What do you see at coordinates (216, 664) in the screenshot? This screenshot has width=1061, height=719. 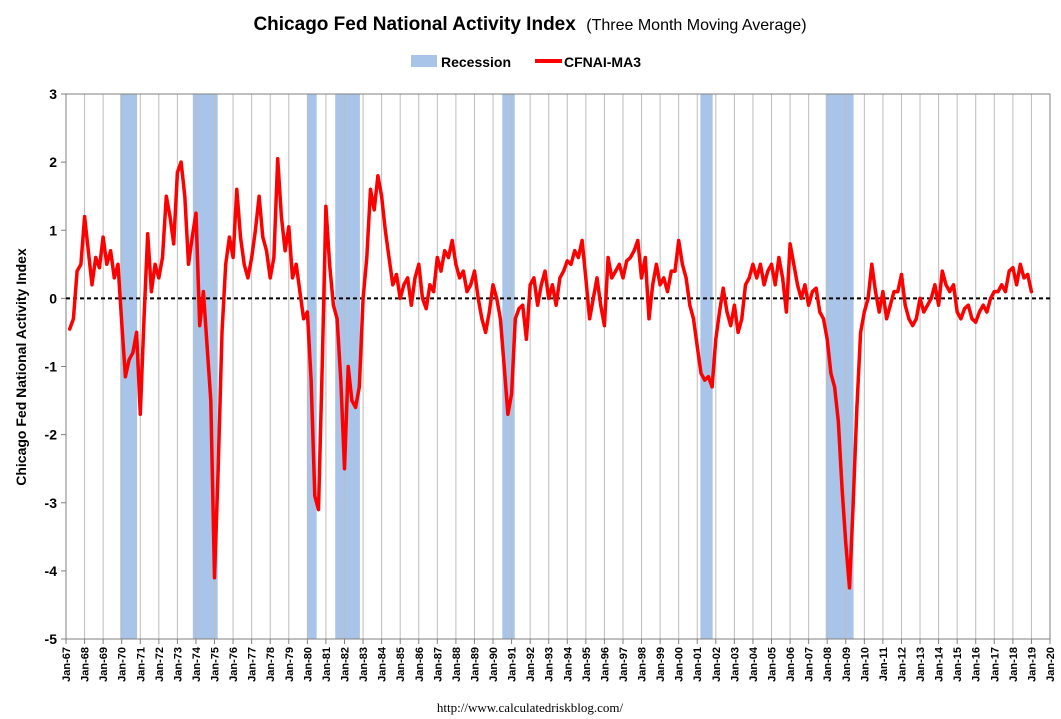 I see `x-tick-label: Jan-75` at bounding box center [216, 664].